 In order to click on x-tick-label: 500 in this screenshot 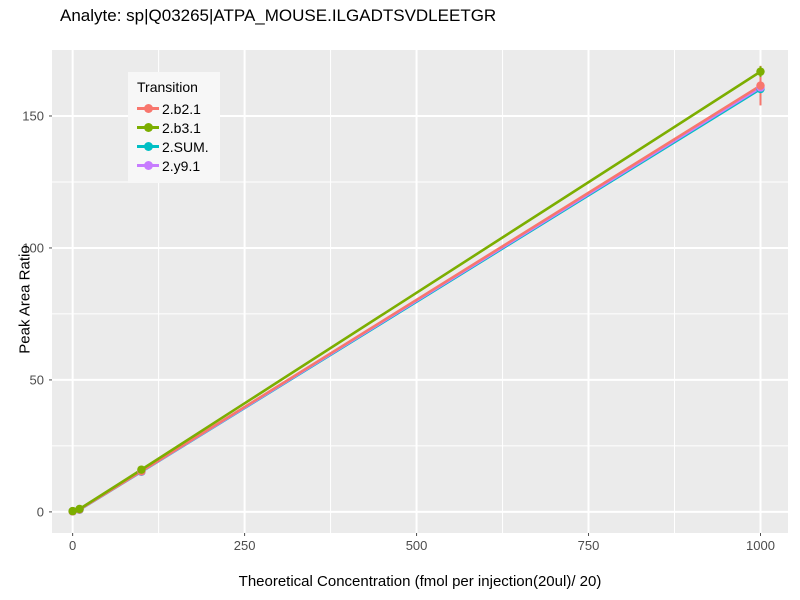, I will do `click(416, 545)`.